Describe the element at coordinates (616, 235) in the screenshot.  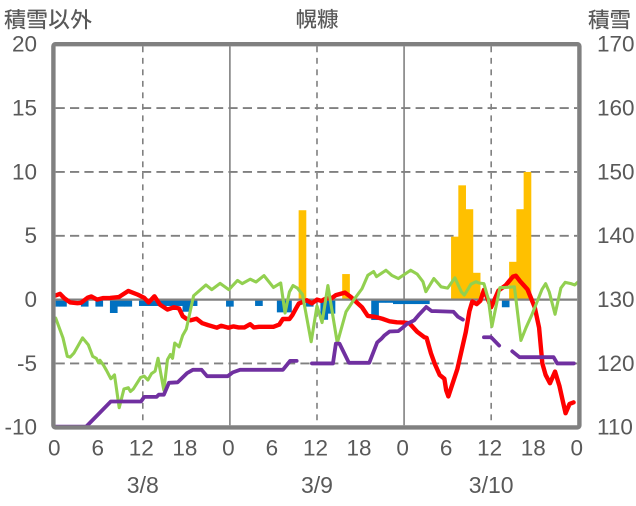
I see `svg-text: 140` at that location.